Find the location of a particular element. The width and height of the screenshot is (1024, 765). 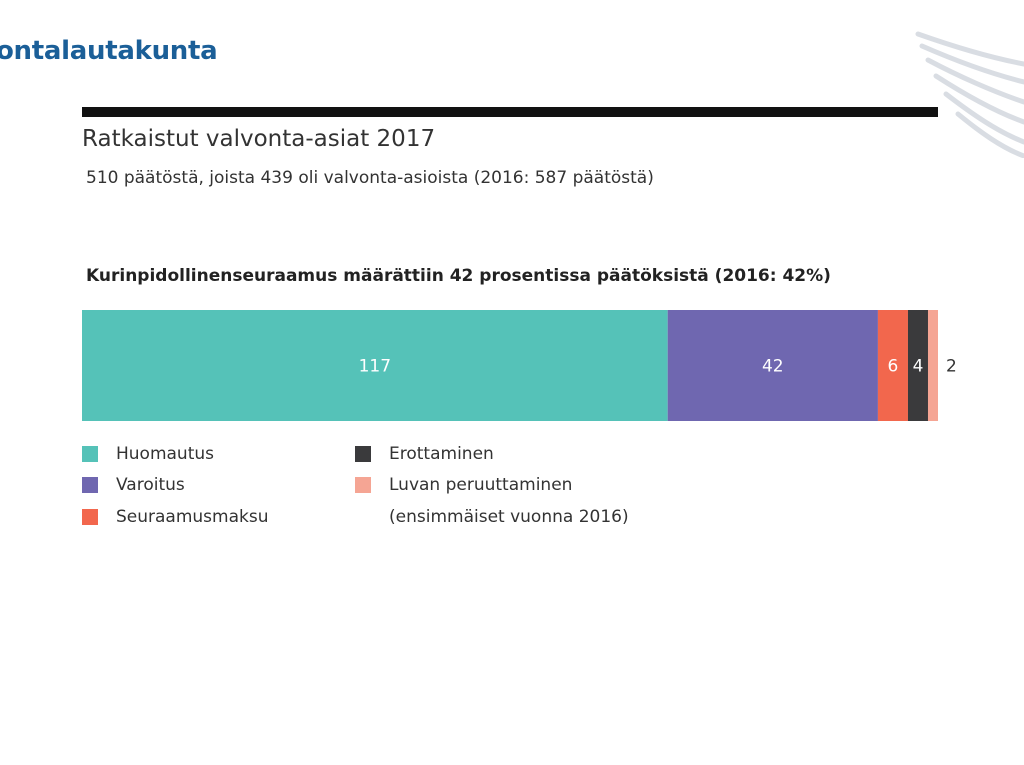

bar-segment-huomautus is located at coordinates (375, 365).